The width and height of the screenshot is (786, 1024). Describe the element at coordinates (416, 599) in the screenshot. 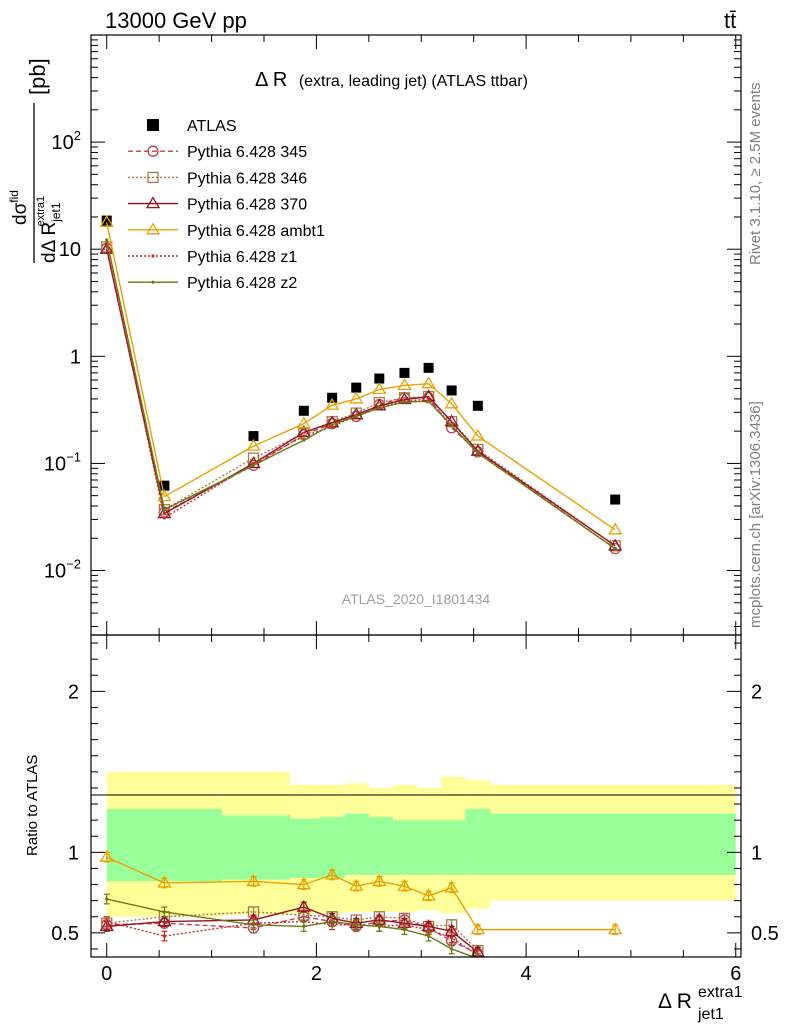

I see `watermark: ATLAS_2020_I1801434` at that location.